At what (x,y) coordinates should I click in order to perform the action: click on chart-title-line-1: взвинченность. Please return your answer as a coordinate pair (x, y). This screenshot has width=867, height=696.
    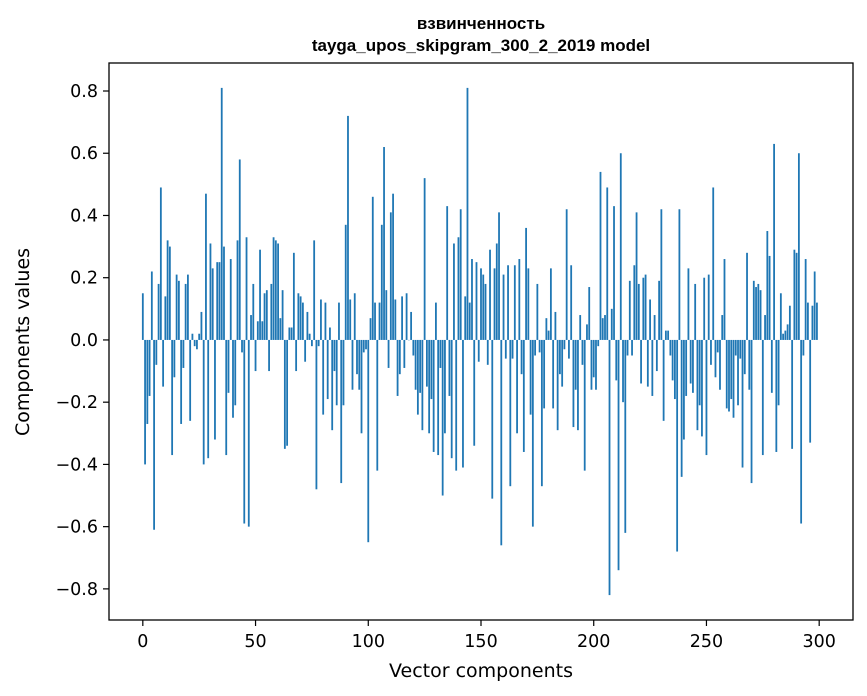
    Looking at the image, I should click on (481, 23).